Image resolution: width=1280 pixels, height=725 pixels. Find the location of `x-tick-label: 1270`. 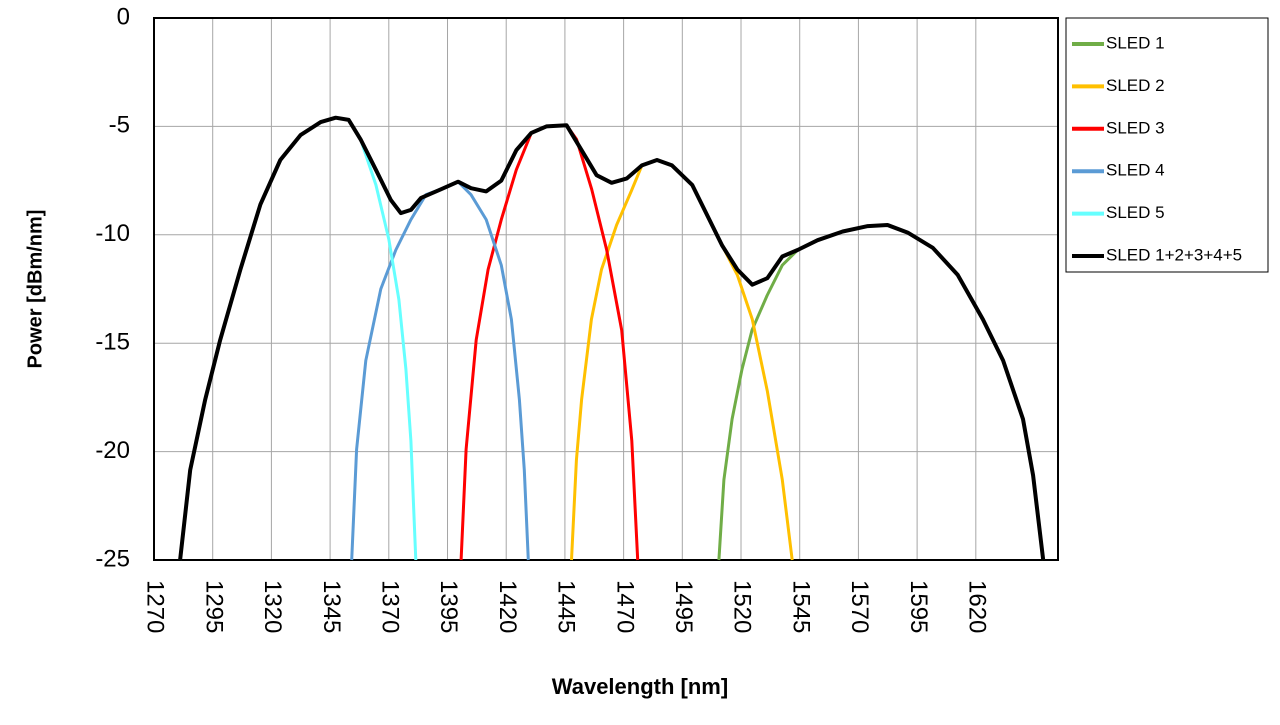

x-tick-label: 1270 is located at coordinates (155, 606).